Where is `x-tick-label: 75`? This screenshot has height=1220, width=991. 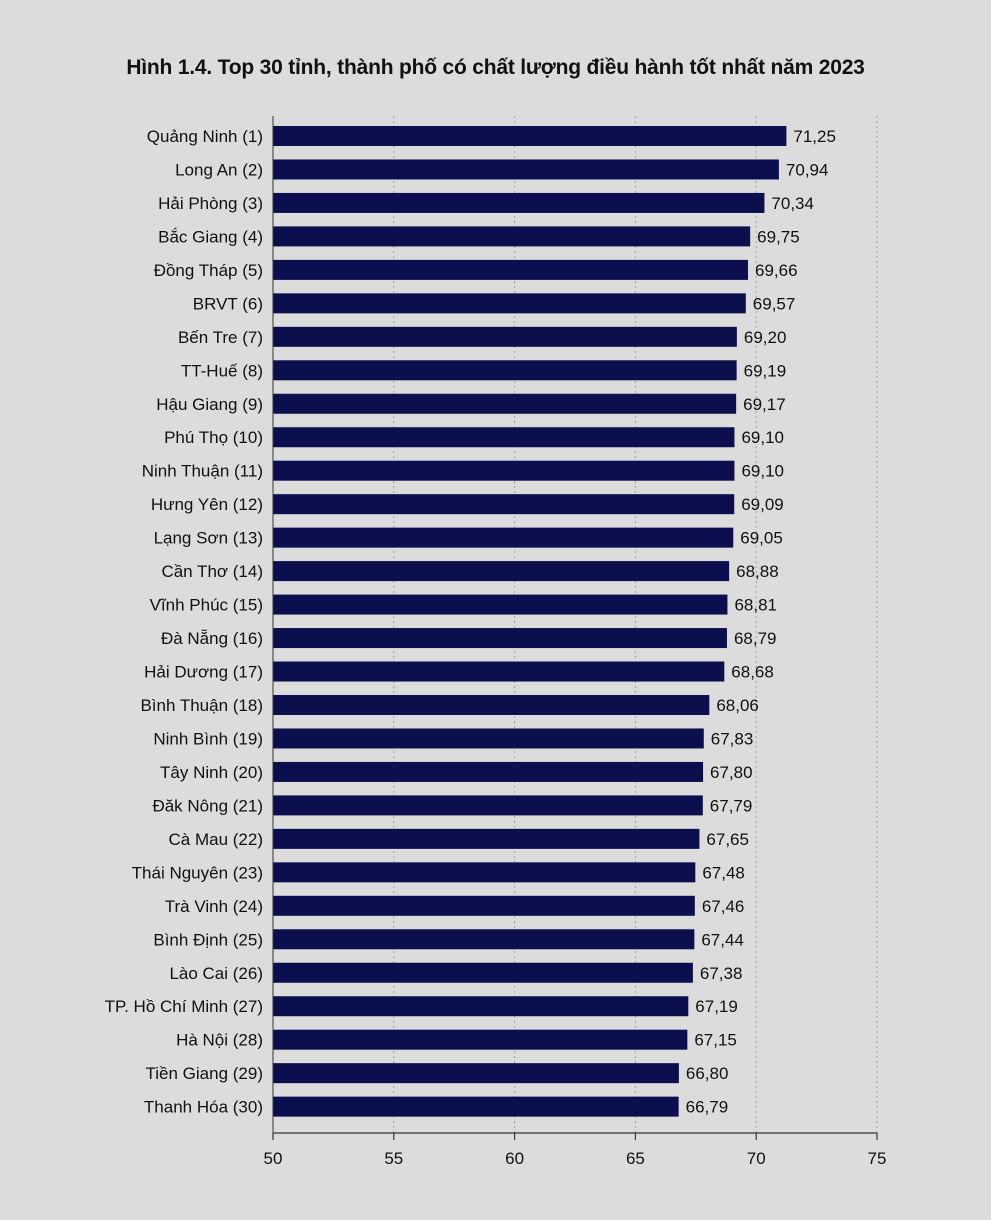
x-tick-label: 75 is located at coordinates (877, 1158).